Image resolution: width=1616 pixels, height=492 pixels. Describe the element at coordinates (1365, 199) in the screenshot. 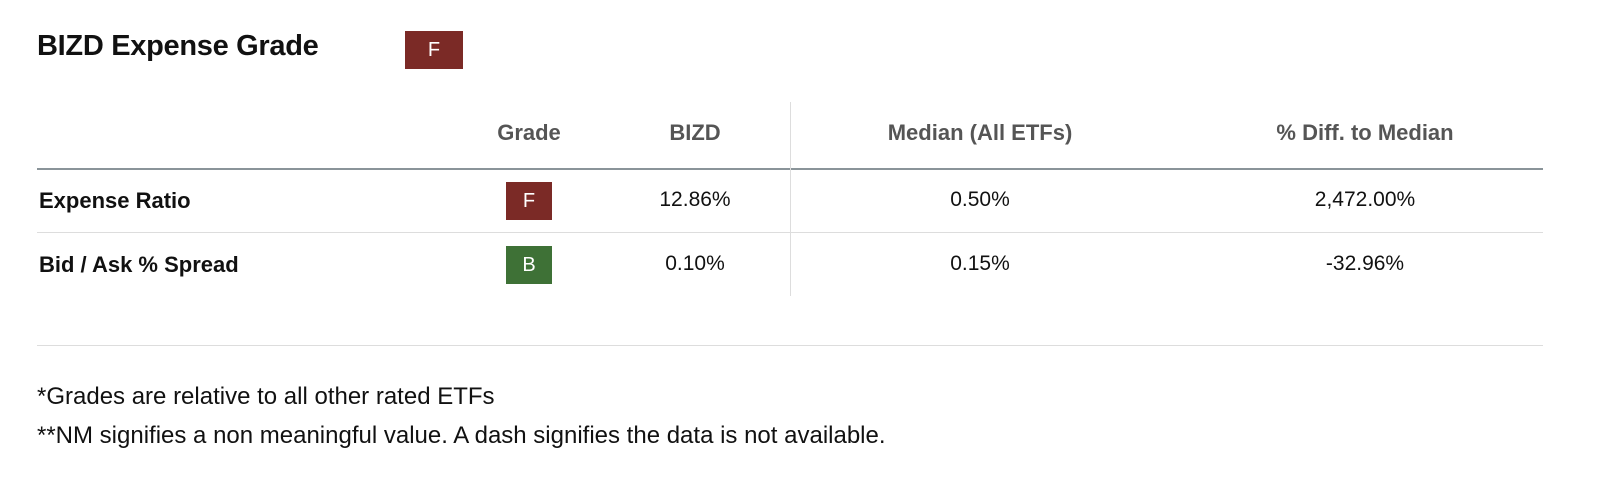

I see `cell: 2,472.00%` at that location.